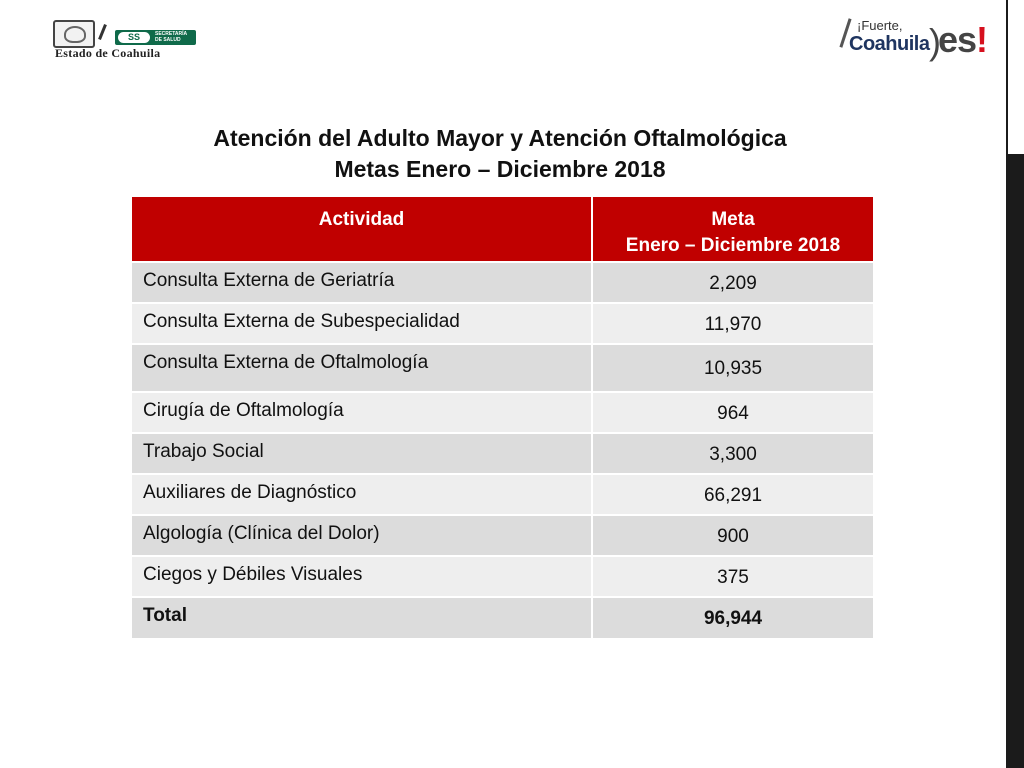  Describe the element at coordinates (733, 535) in the screenshot. I see `goal-cell: 900` at that location.